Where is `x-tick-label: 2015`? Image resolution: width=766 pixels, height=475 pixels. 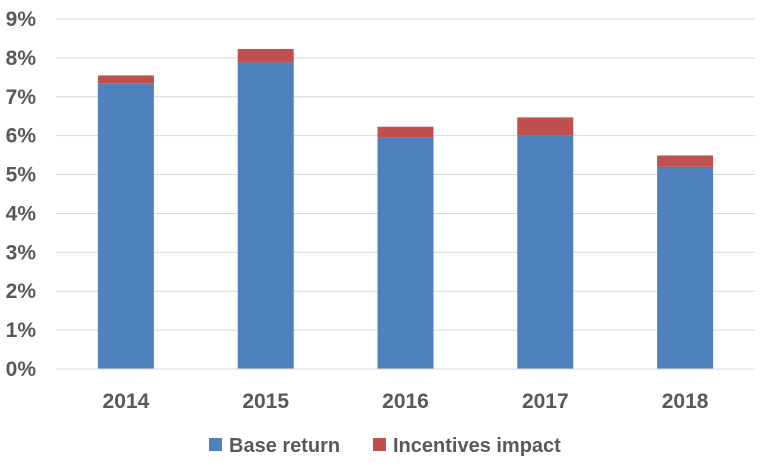
x-tick-label: 2015 is located at coordinates (265, 401).